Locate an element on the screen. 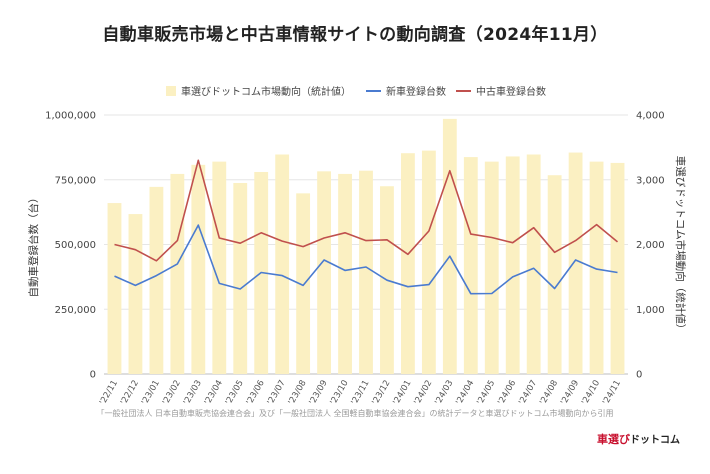  brand-logo: 車選びドットコム is located at coordinates (638, 439).